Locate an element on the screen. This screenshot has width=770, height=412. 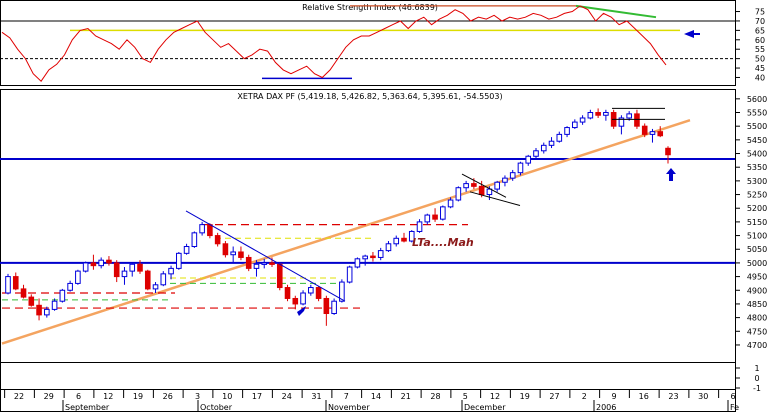
price-tick-label: 5350 is located at coordinates (757, 167).